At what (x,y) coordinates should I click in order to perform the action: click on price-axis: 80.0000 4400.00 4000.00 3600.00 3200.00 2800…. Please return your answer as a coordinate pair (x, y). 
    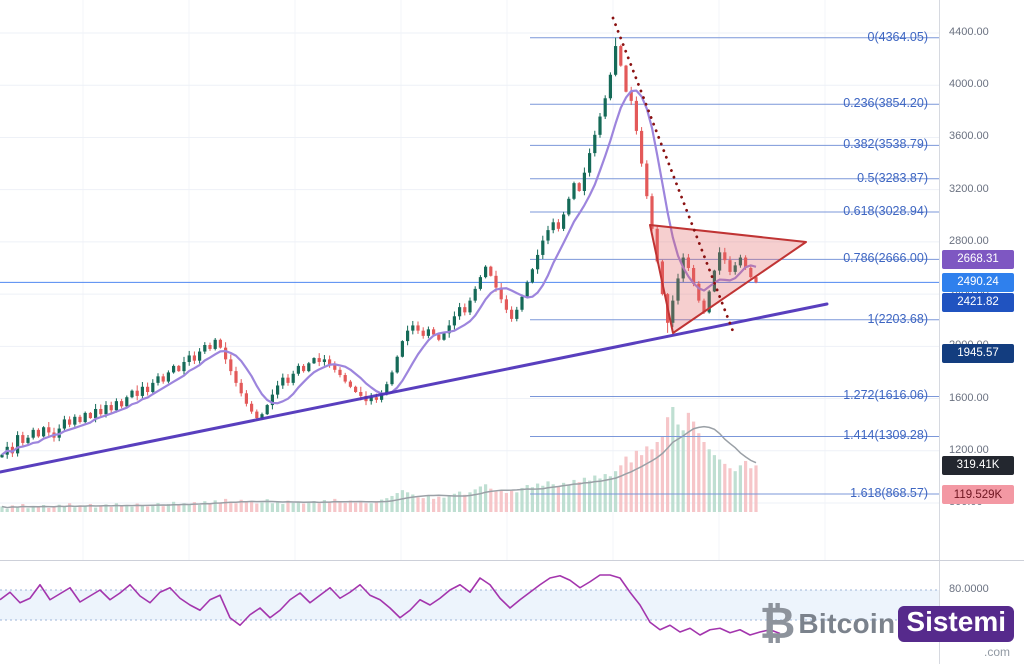
    Looking at the image, I should click on (981, 332).